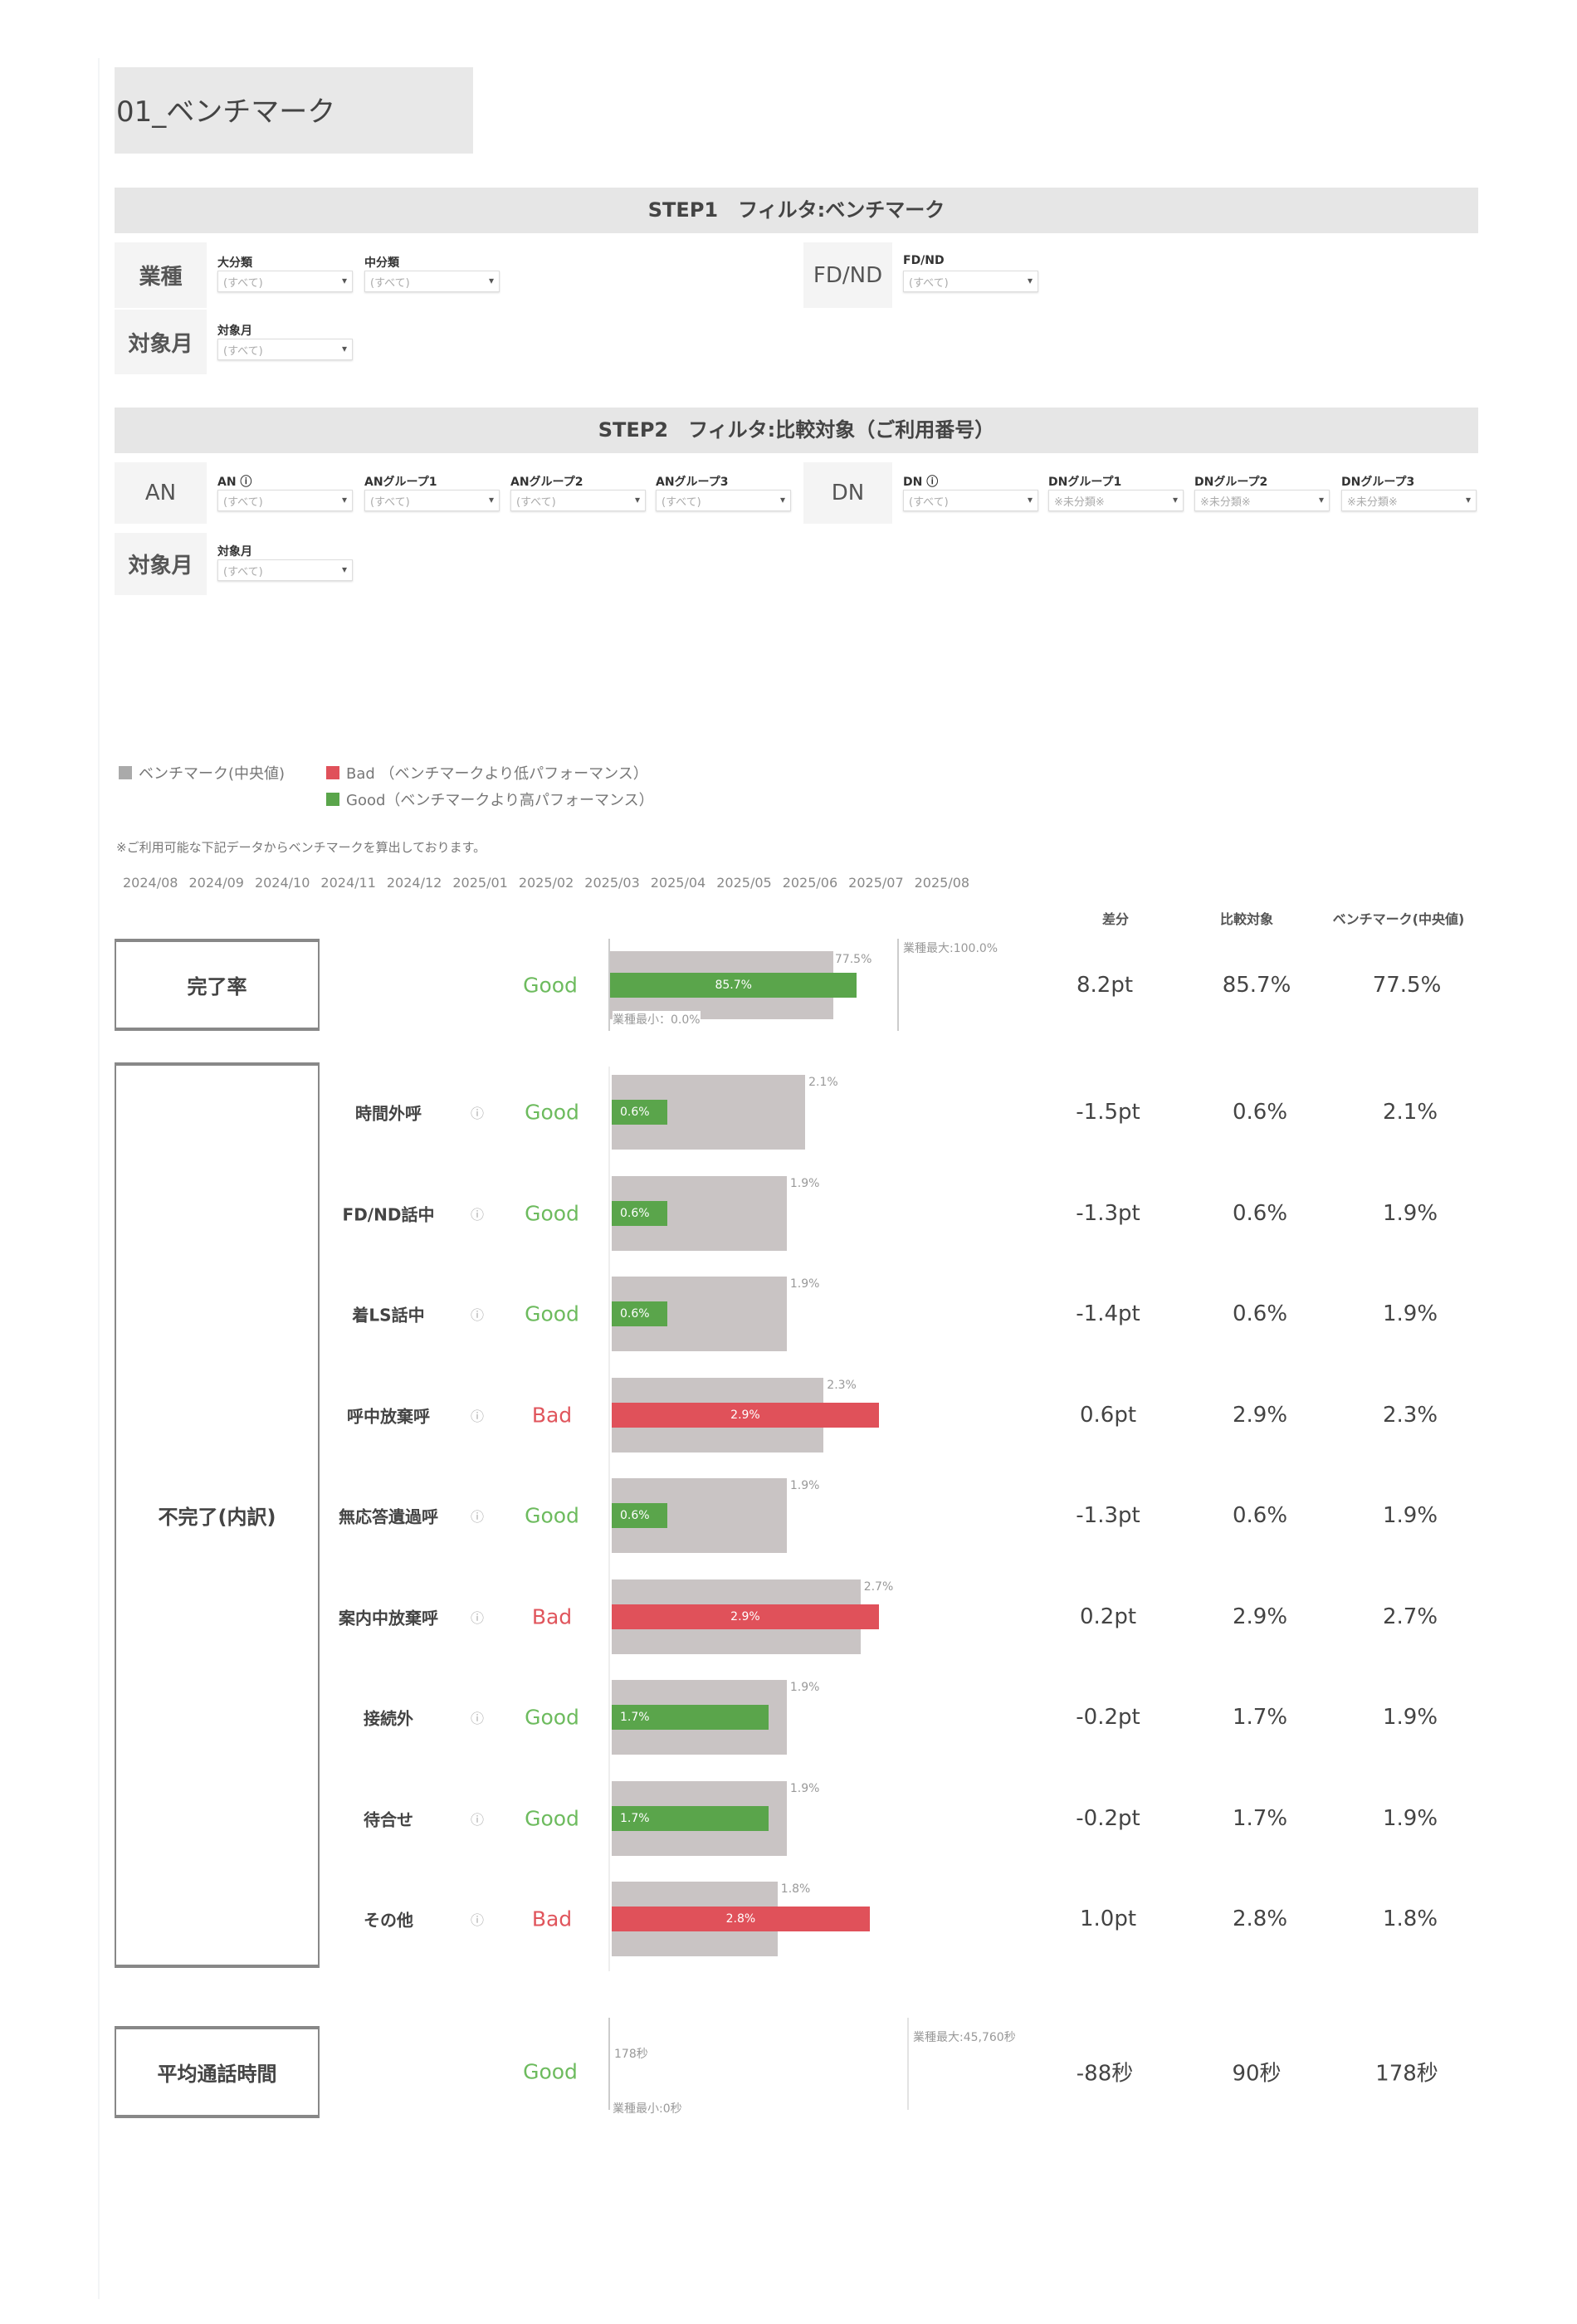 The image size is (1577, 2324). I want to click on completion-status: Good, so click(550, 986).